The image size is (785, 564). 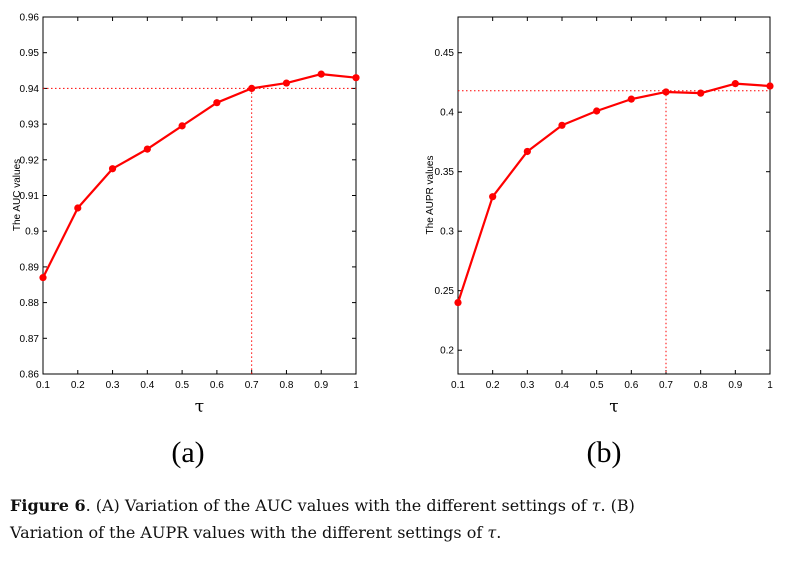 What do you see at coordinates (17, 195) in the screenshot?
I see `y-axis-label: The AUC values` at bounding box center [17, 195].